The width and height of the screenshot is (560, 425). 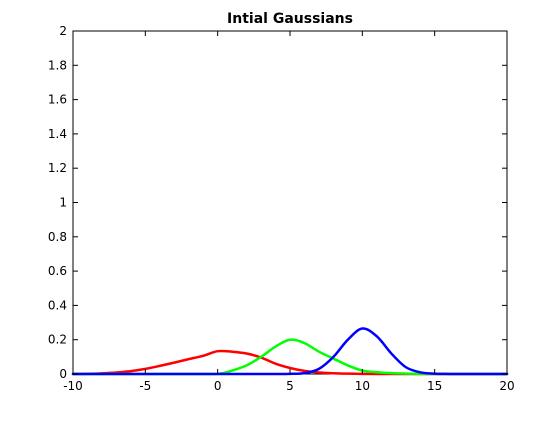 I want to click on x-tick-label: 5, so click(x=290, y=386).